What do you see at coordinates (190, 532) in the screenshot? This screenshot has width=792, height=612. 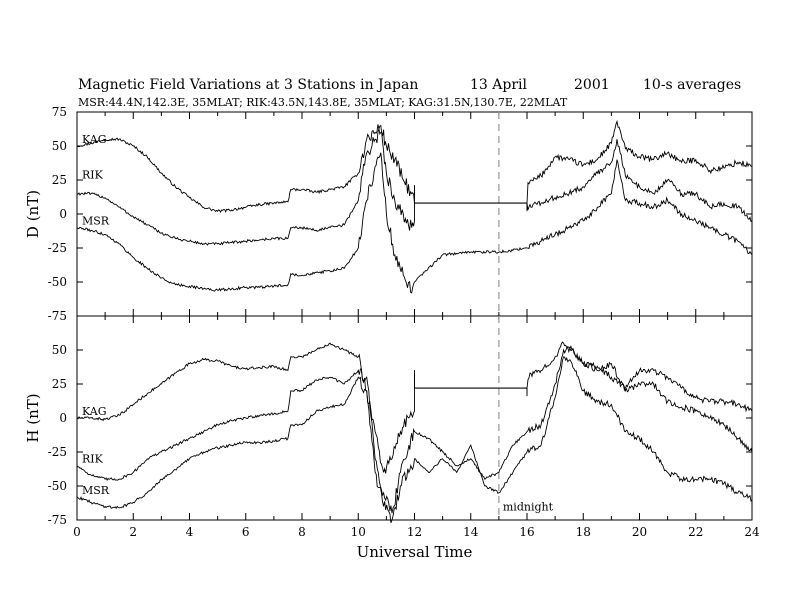 I see `x-tick-label: 4` at bounding box center [190, 532].